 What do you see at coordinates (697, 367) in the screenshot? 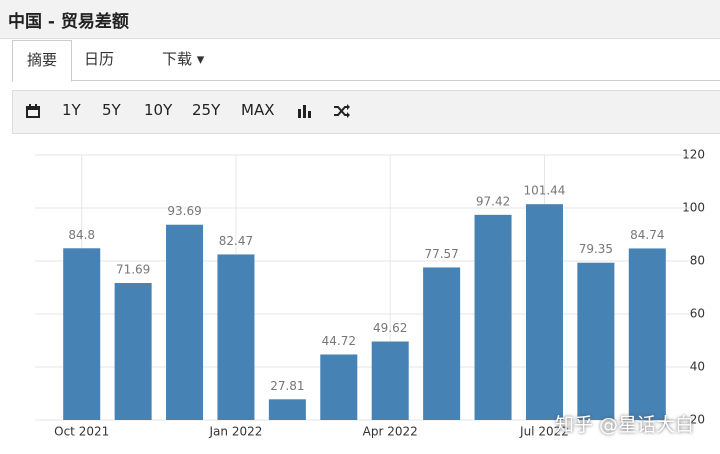
I see `y-tick-label: 40` at bounding box center [697, 367].